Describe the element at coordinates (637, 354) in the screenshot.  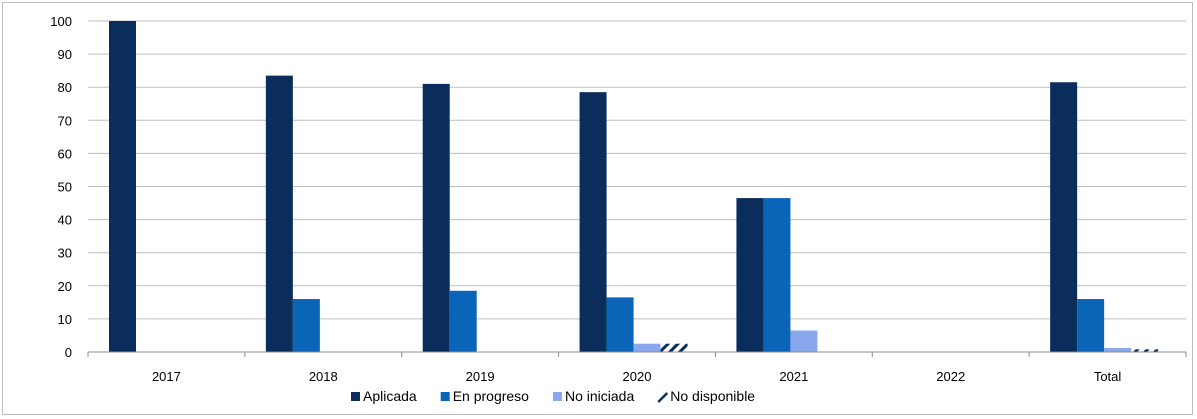
I see `x-axis` at that location.